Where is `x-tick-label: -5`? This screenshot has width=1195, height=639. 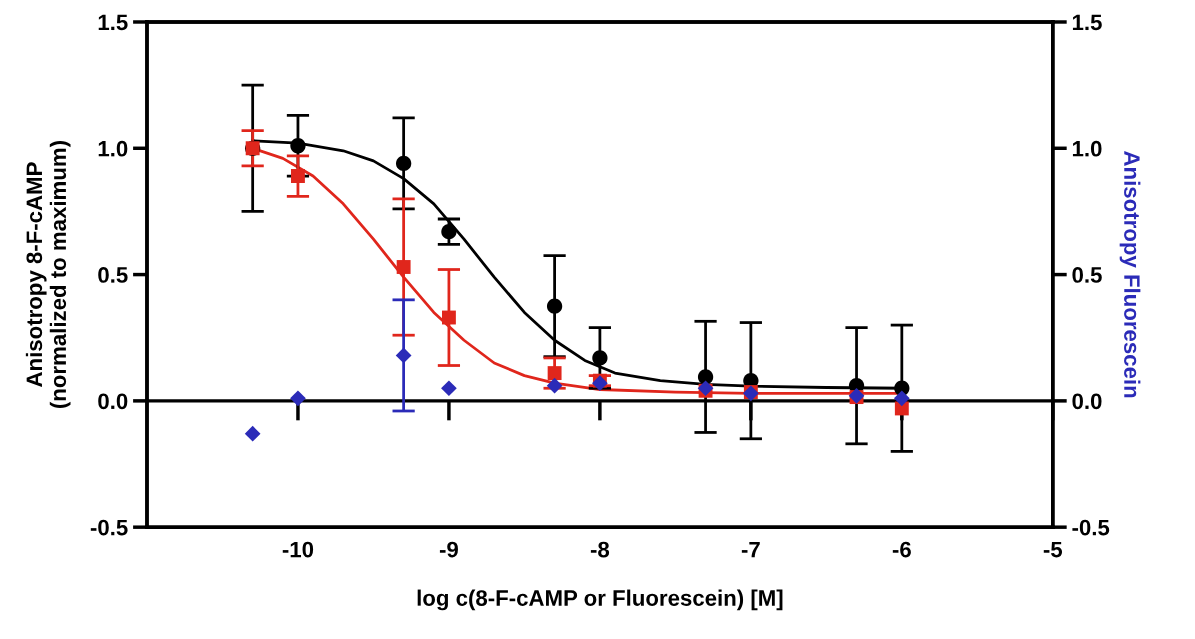
x-tick-label: -5 is located at coordinates (1053, 549).